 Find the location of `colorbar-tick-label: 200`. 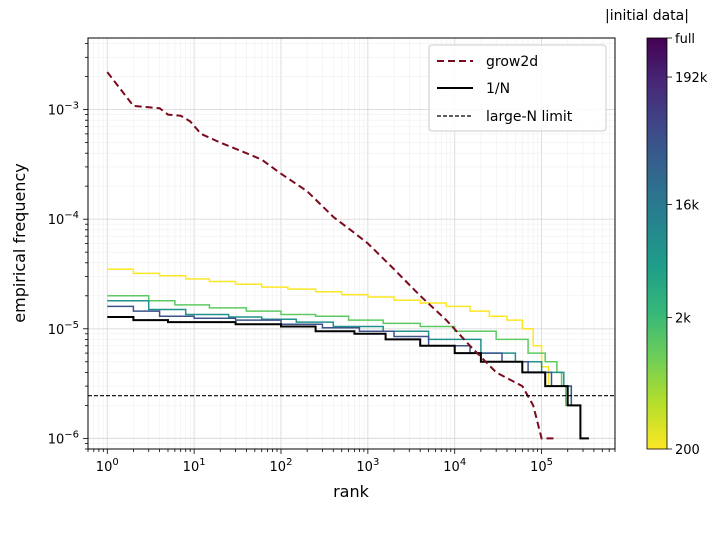

colorbar-tick-label: 200 is located at coordinates (687, 450).